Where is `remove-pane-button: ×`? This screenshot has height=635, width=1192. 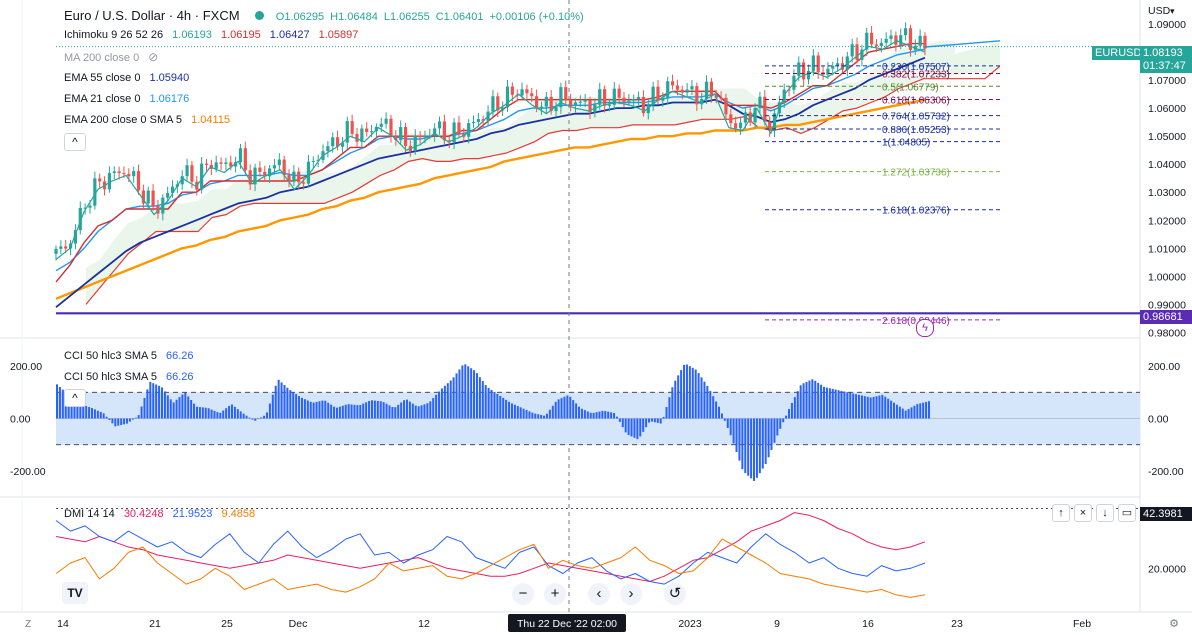
remove-pane-button: × is located at coordinates (1083, 513).